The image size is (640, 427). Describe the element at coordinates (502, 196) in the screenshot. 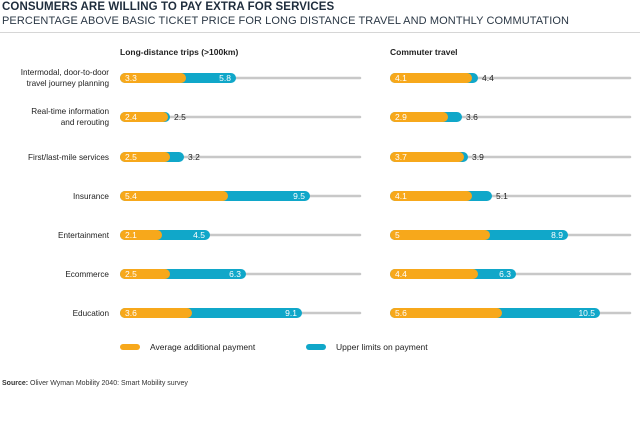

I see `value-label-upper: 5.1` at that location.